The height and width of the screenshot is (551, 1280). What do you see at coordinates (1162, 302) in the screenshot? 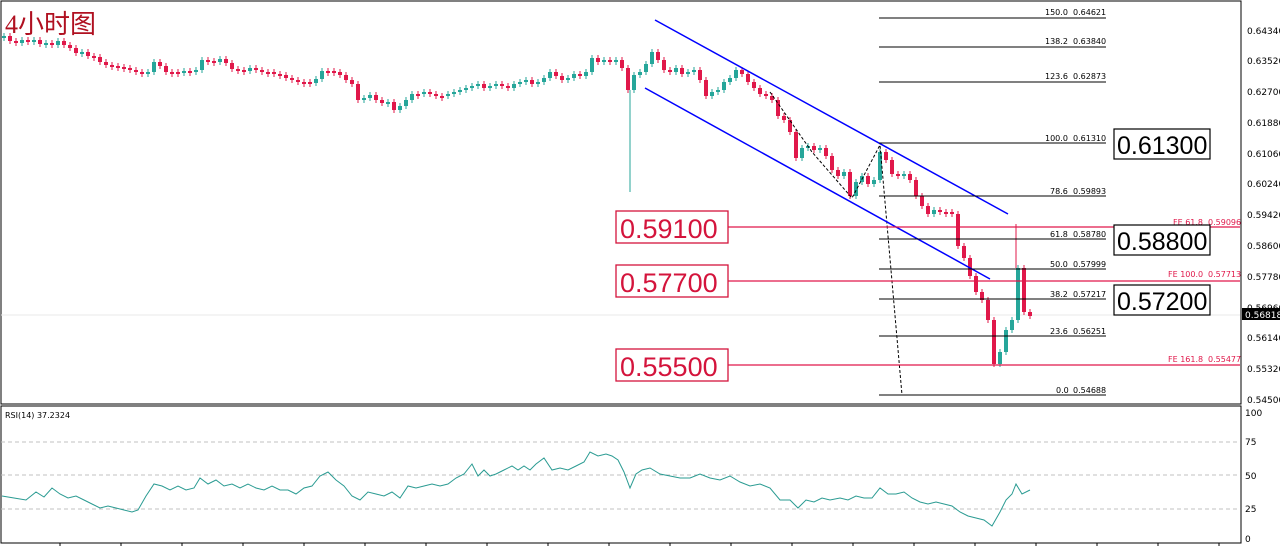
I see `resistance-label-3: 0.57200` at bounding box center [1162, 302].